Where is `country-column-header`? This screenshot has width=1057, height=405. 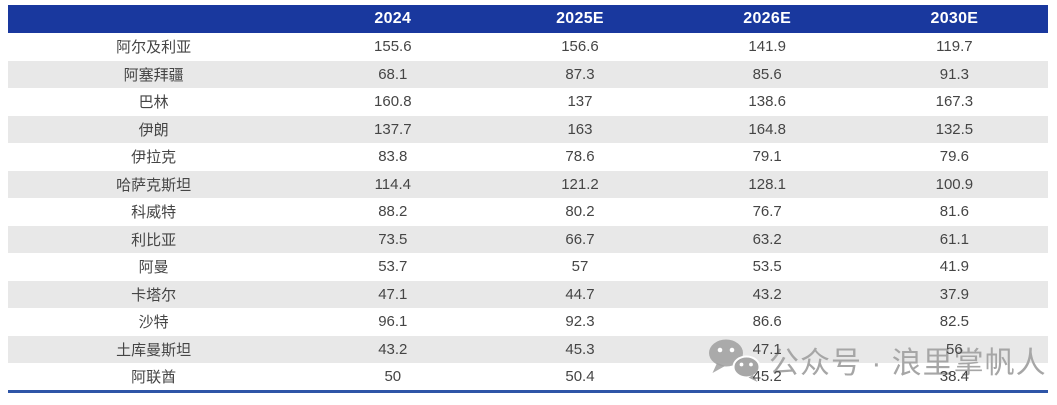
country-column-header is located at coordinates (154, 19).